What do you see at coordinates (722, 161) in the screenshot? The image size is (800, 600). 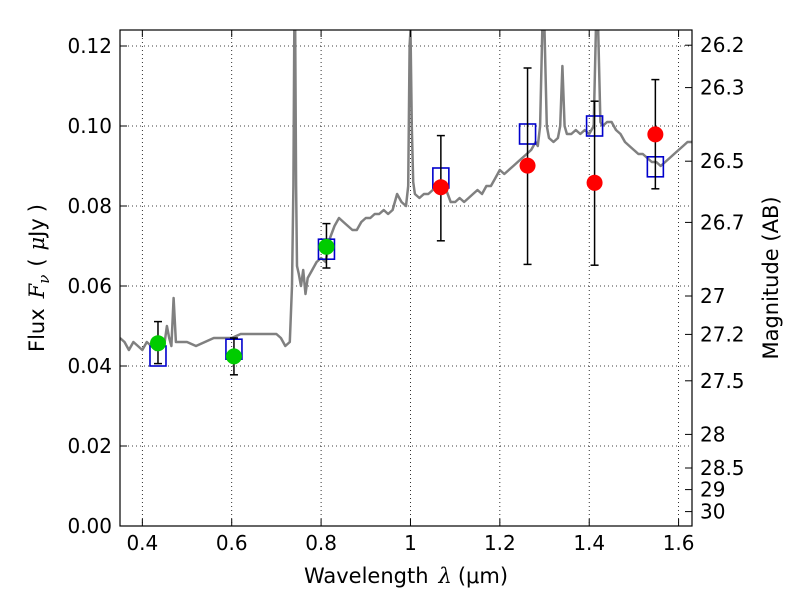 I see `magnitude-tick-label: 26.5` at bounding box center [722, 161].